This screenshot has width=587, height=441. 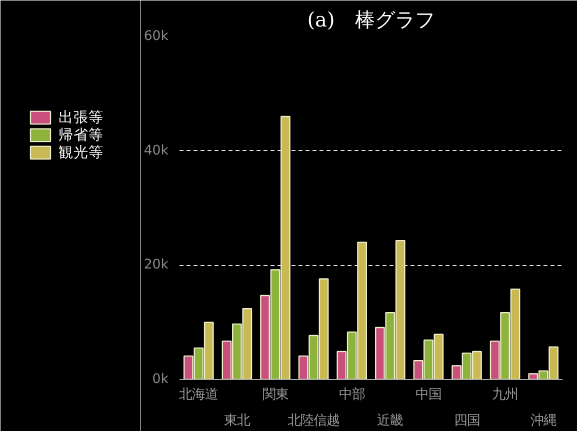 I want to click on x-tick-label: 関東, so click(x=275, y=395).